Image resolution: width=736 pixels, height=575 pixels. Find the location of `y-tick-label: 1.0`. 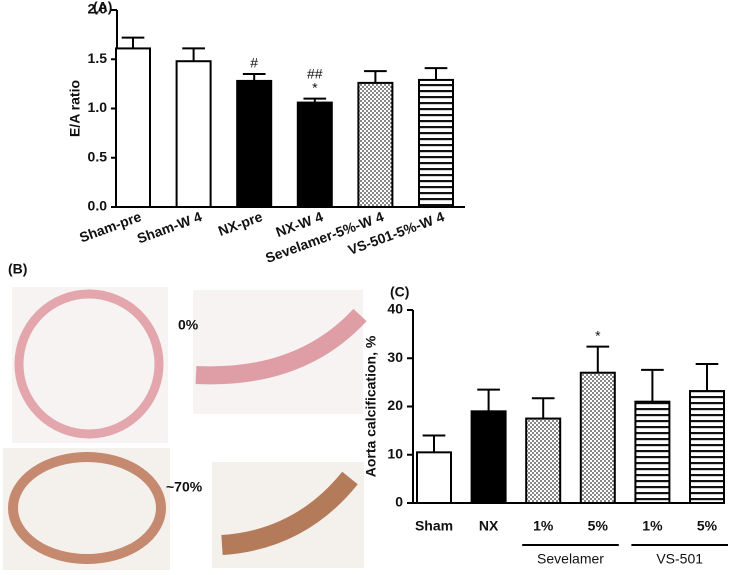

y-tick-label: 1.0 is located at coordinates (98, 107).